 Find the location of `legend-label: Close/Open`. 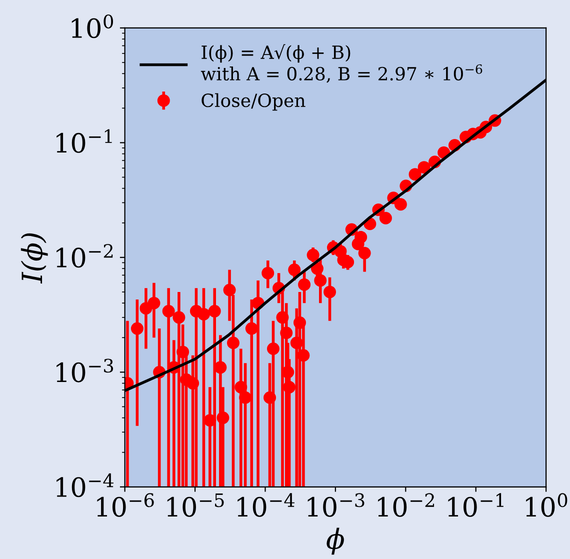

legend-label: Close/Open is located at coordinates (254, 102).